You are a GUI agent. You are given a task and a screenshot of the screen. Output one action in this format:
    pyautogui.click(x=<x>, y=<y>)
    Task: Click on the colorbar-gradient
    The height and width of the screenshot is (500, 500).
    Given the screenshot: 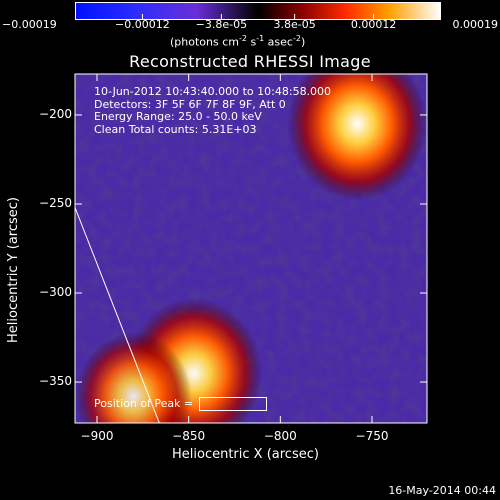 What is the action you would take?
    pyautogui.click(x=258, y=11)
    